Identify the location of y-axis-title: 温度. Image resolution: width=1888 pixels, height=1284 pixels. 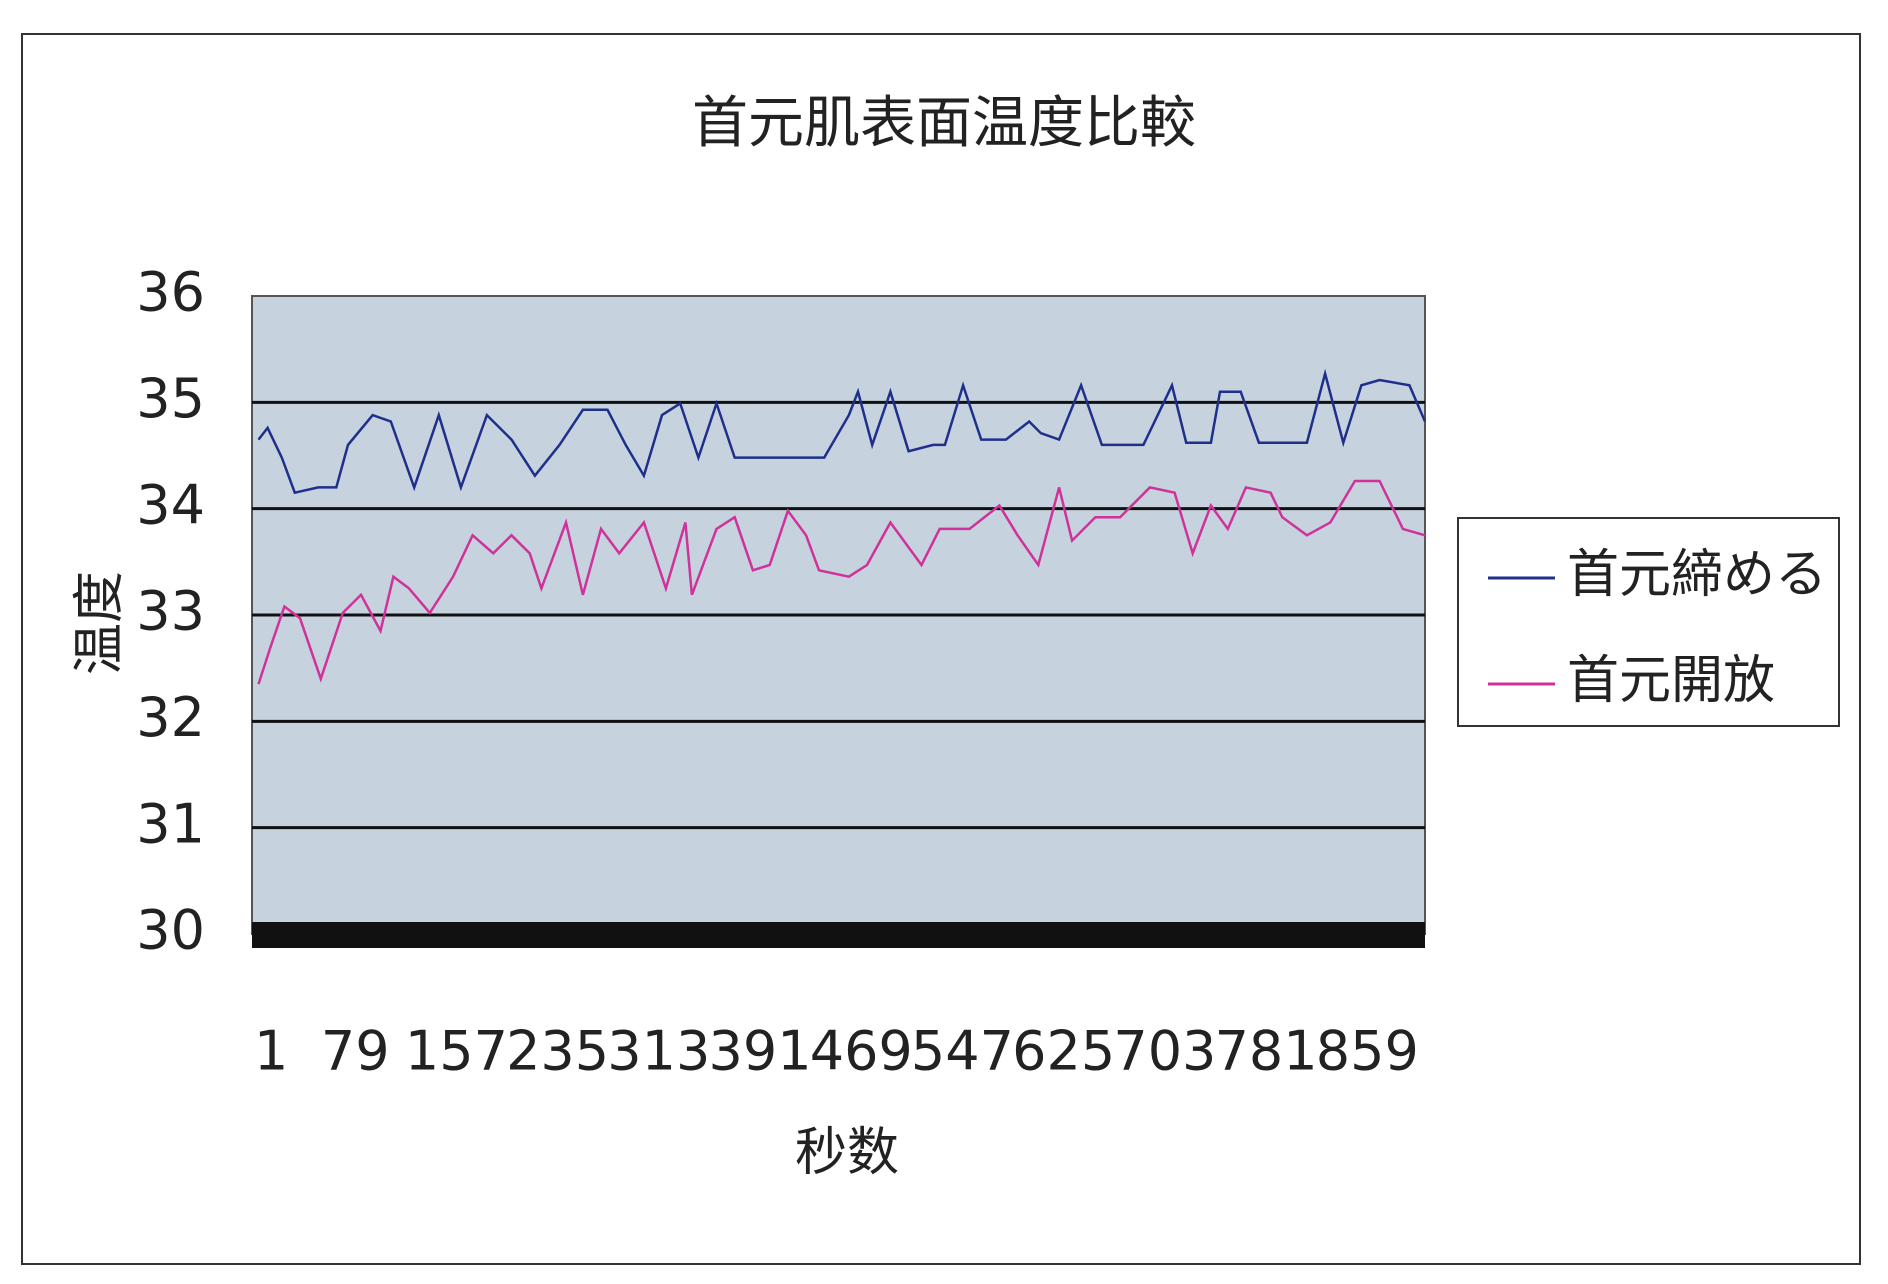
(100, 623).